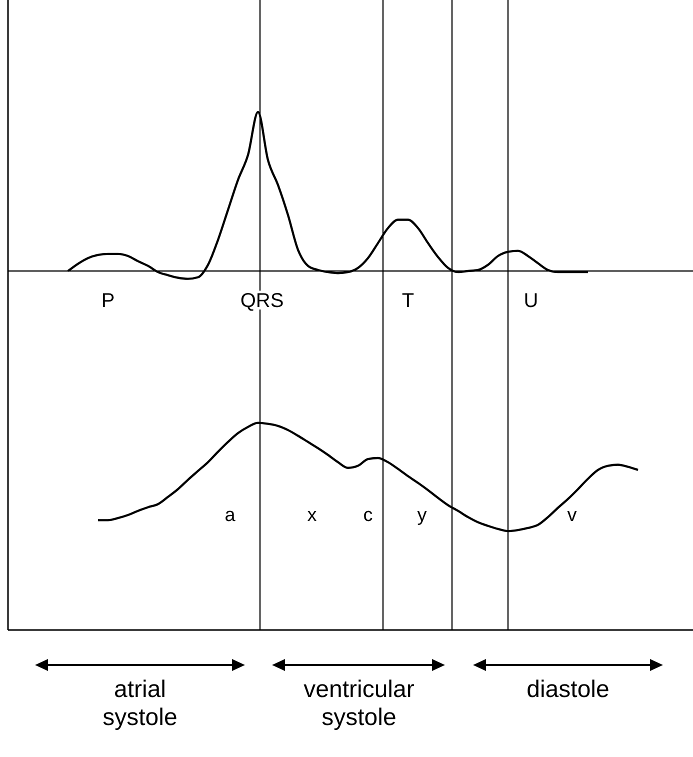  What do you see at coordinates (408, 301) in the screenshot?
I see `annotation: T` at bounding box center [408, 301].